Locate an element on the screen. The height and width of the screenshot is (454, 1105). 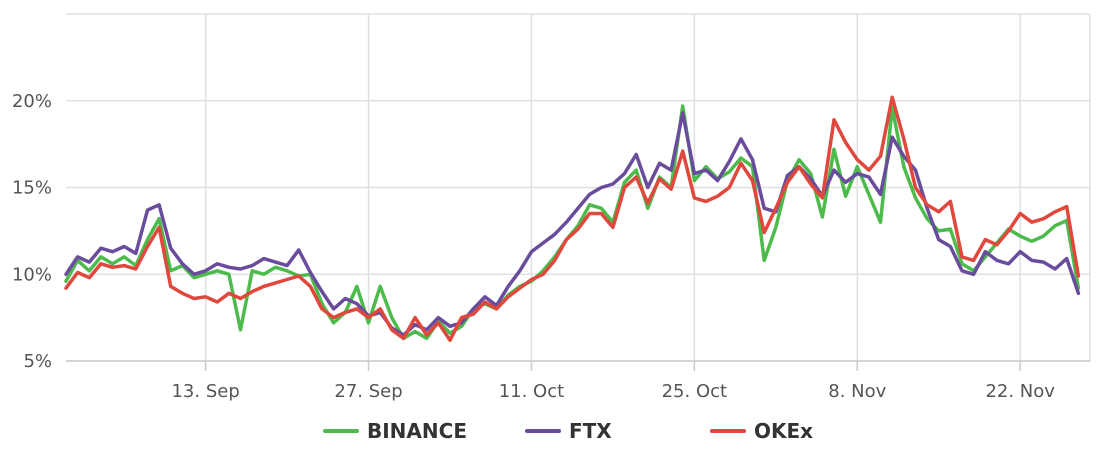
legend-item-okex: OKEx is located at coordinates (761, 431).